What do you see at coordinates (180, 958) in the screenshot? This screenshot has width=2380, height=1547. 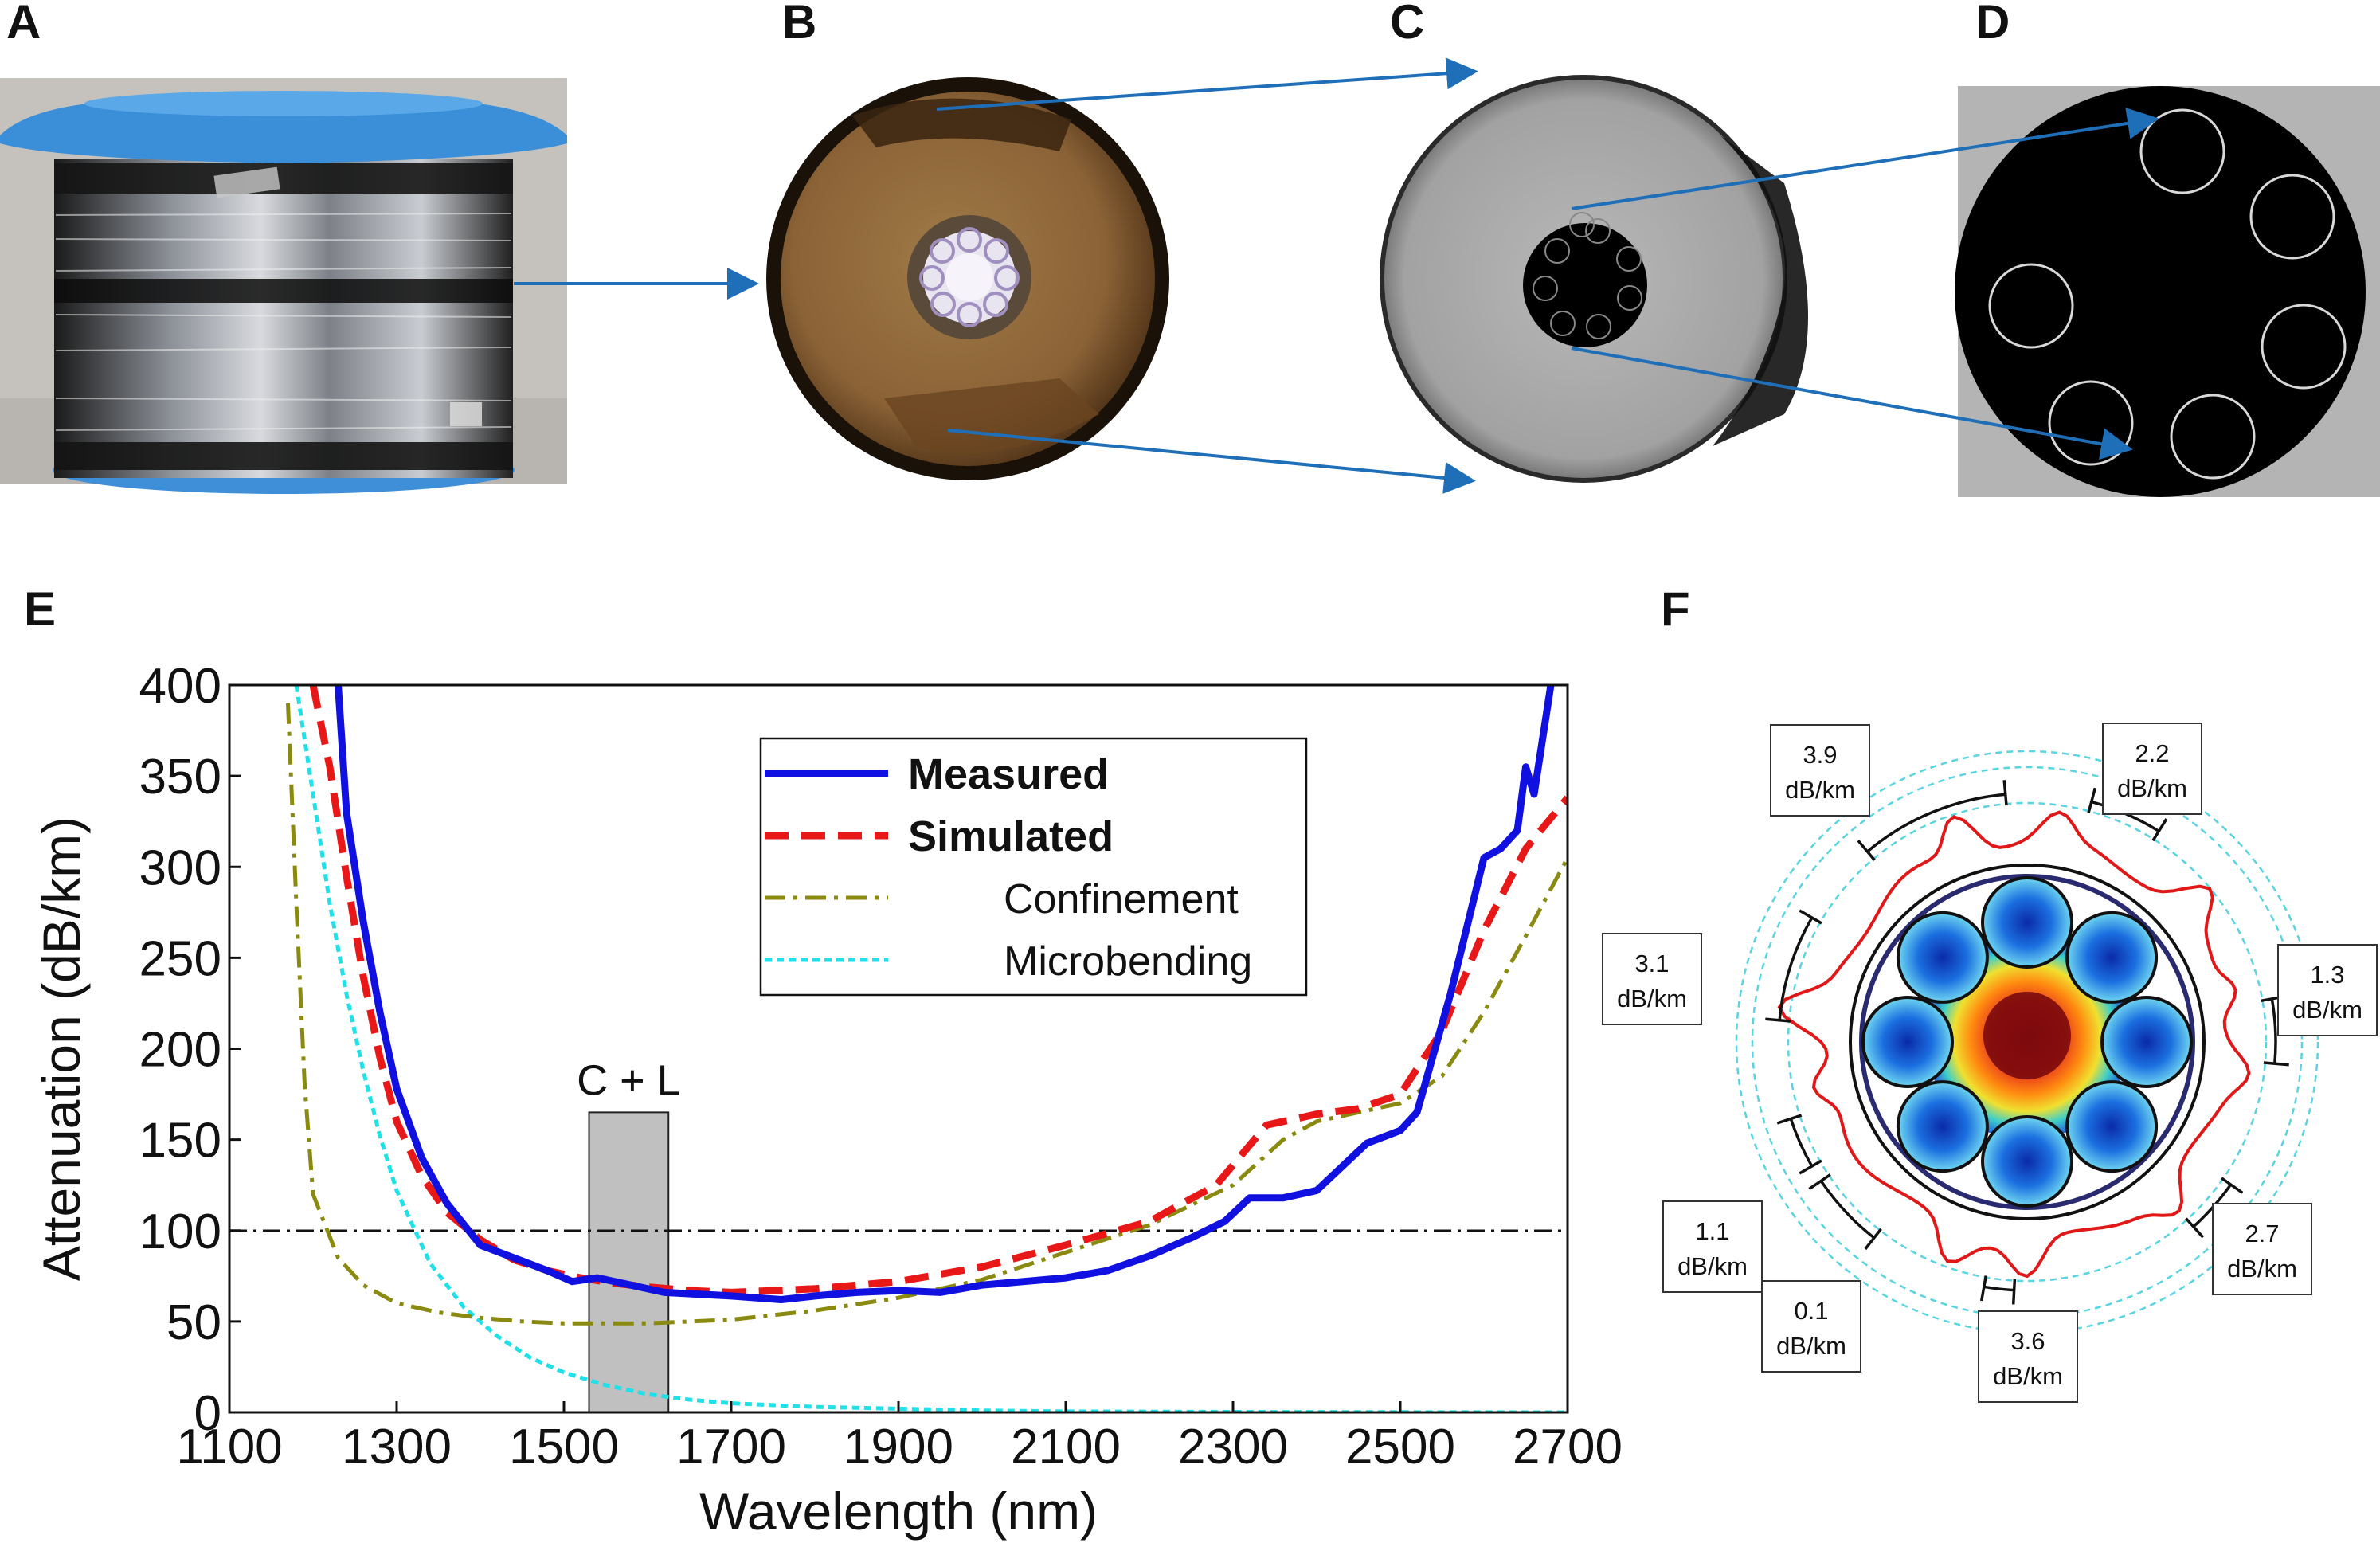 I see `y-tick-label: 250` at bounding box center [180, 958].